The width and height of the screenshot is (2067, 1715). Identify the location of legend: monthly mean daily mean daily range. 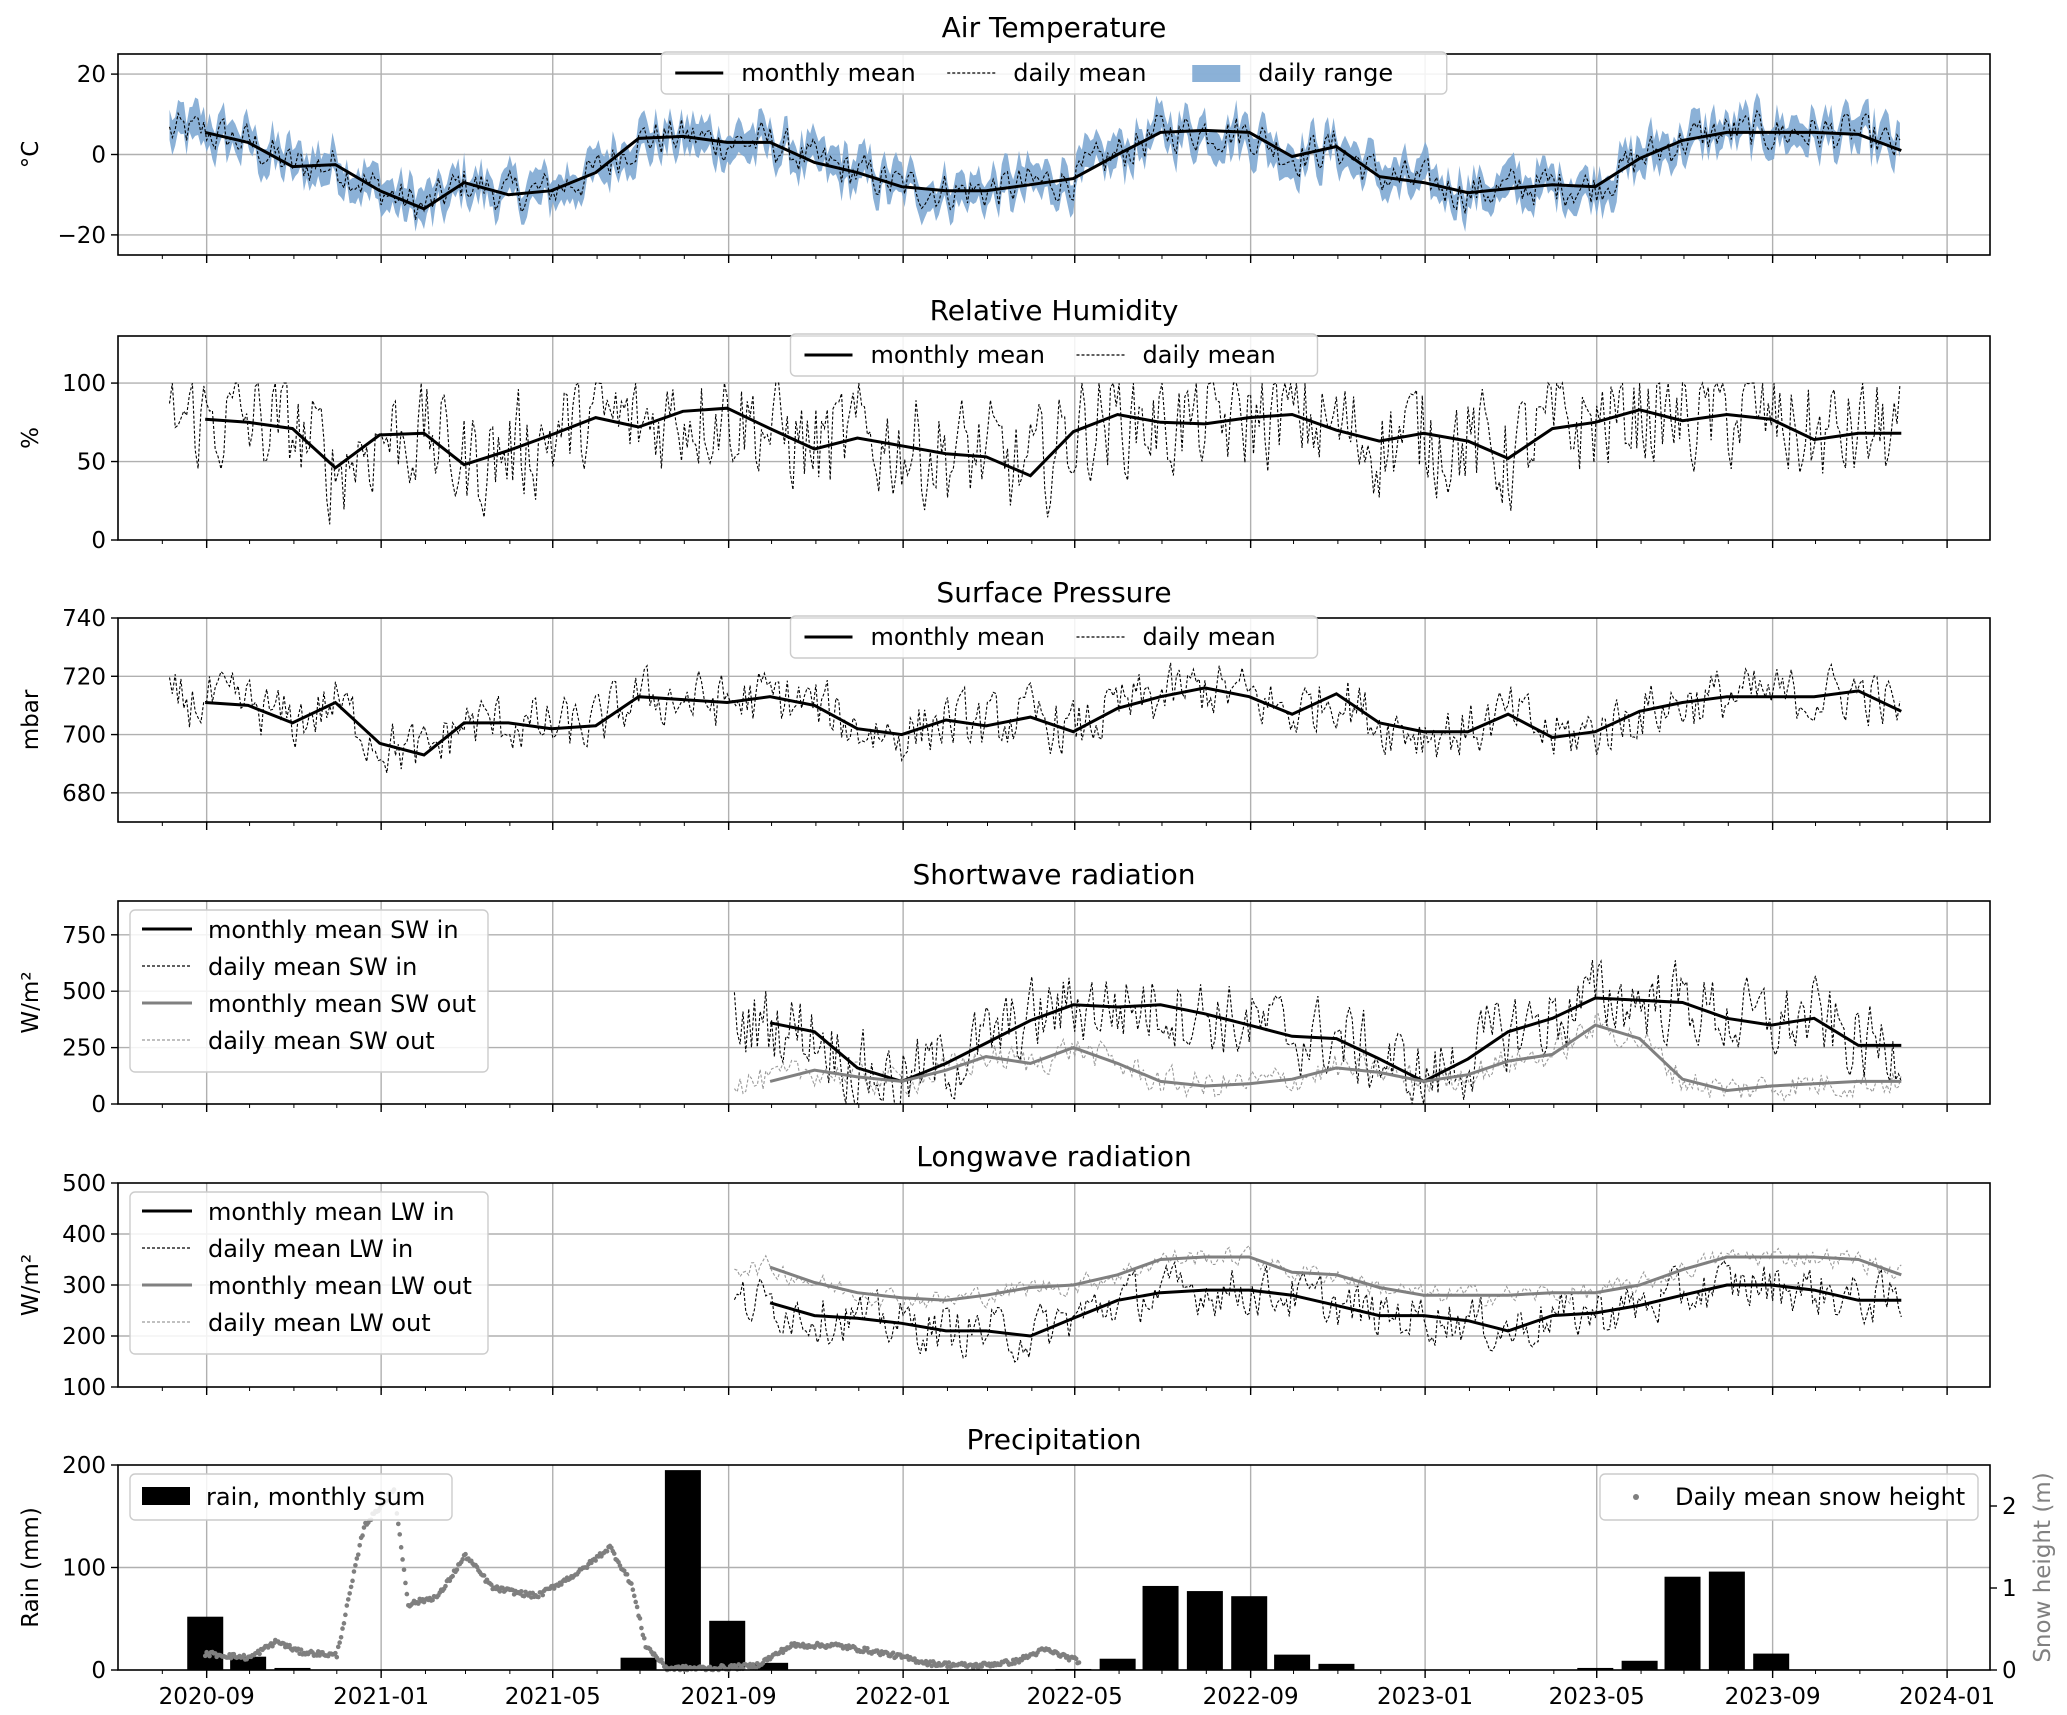
(1054, 73).